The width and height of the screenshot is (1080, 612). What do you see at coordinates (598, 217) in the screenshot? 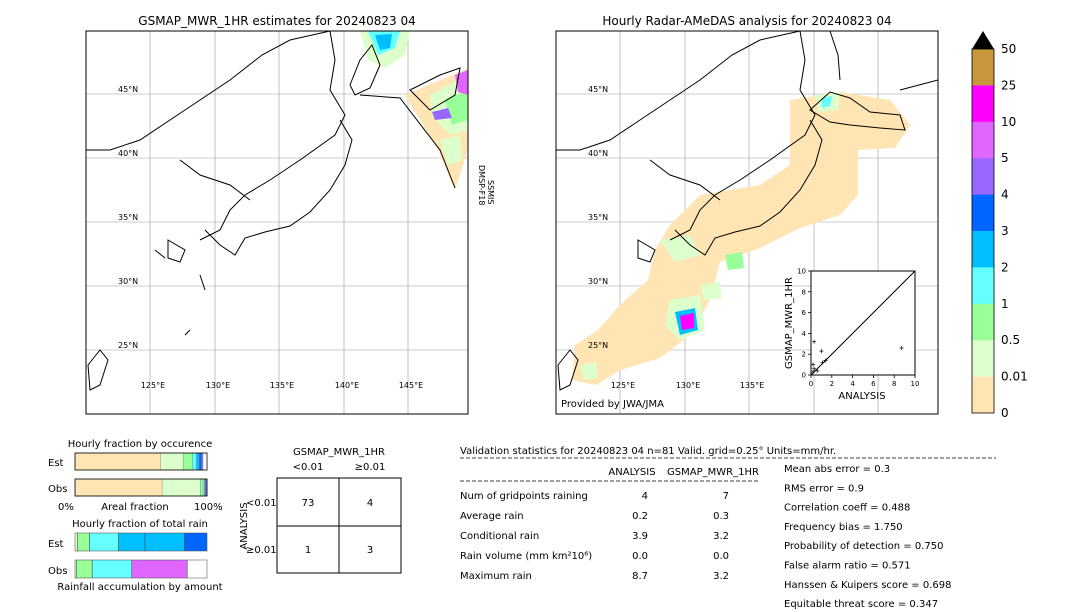
I see `right-map-lat-labels: 45°N 40°N 35°N 30°N 25°N` at bounding box center [598, 217].